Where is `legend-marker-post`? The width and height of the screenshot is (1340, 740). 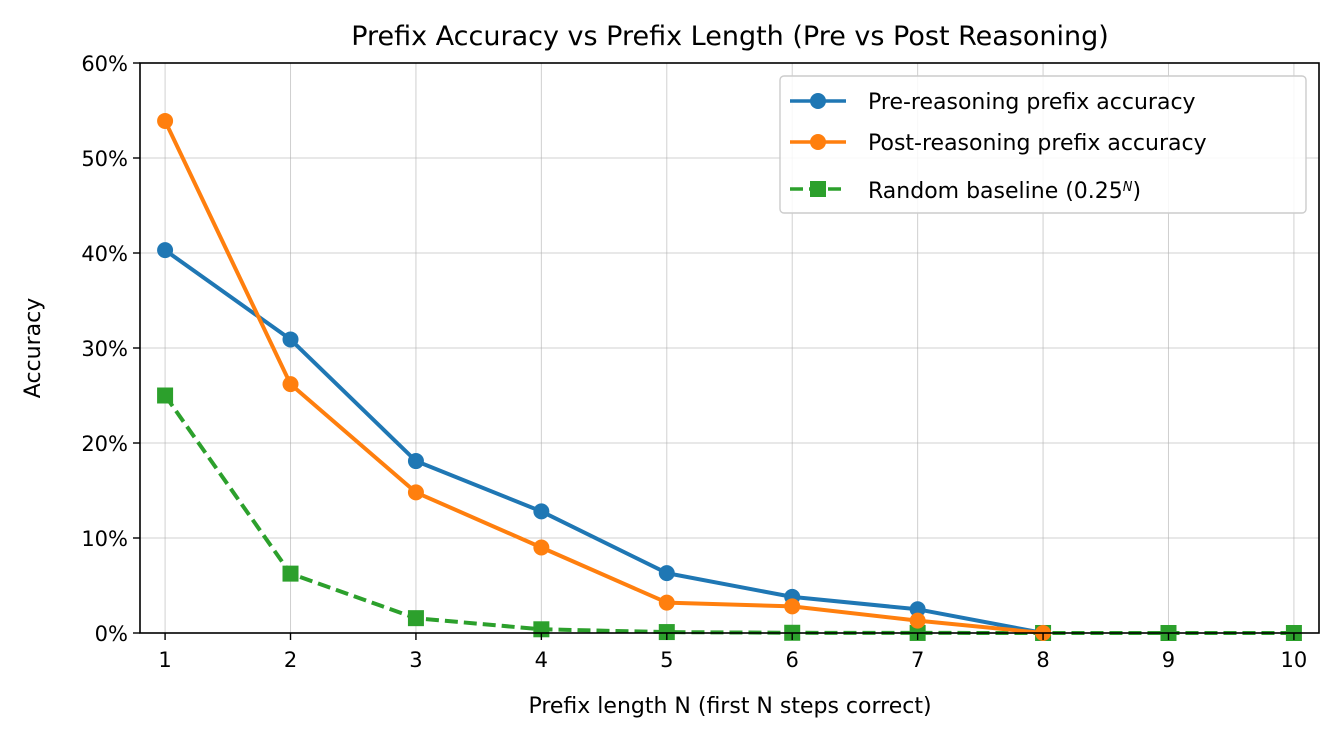
legend-marker-post is located at coordinates (818, 142).